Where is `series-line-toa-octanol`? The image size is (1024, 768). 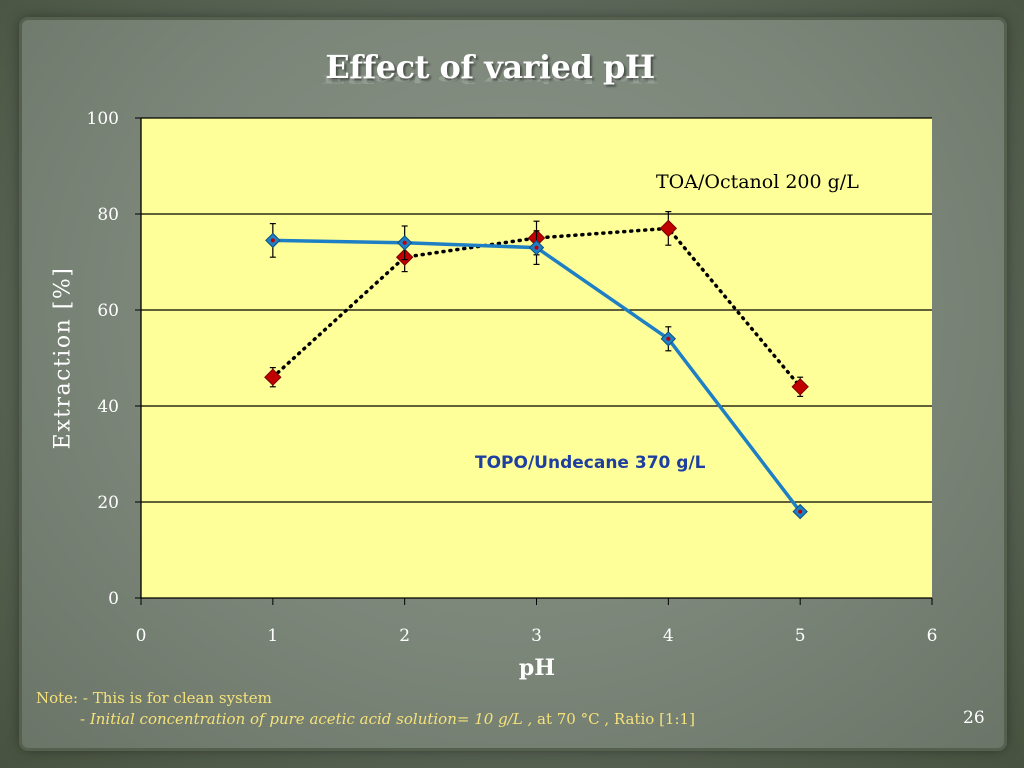
series-line-toa-octanol is located at coordinates (536, 307).